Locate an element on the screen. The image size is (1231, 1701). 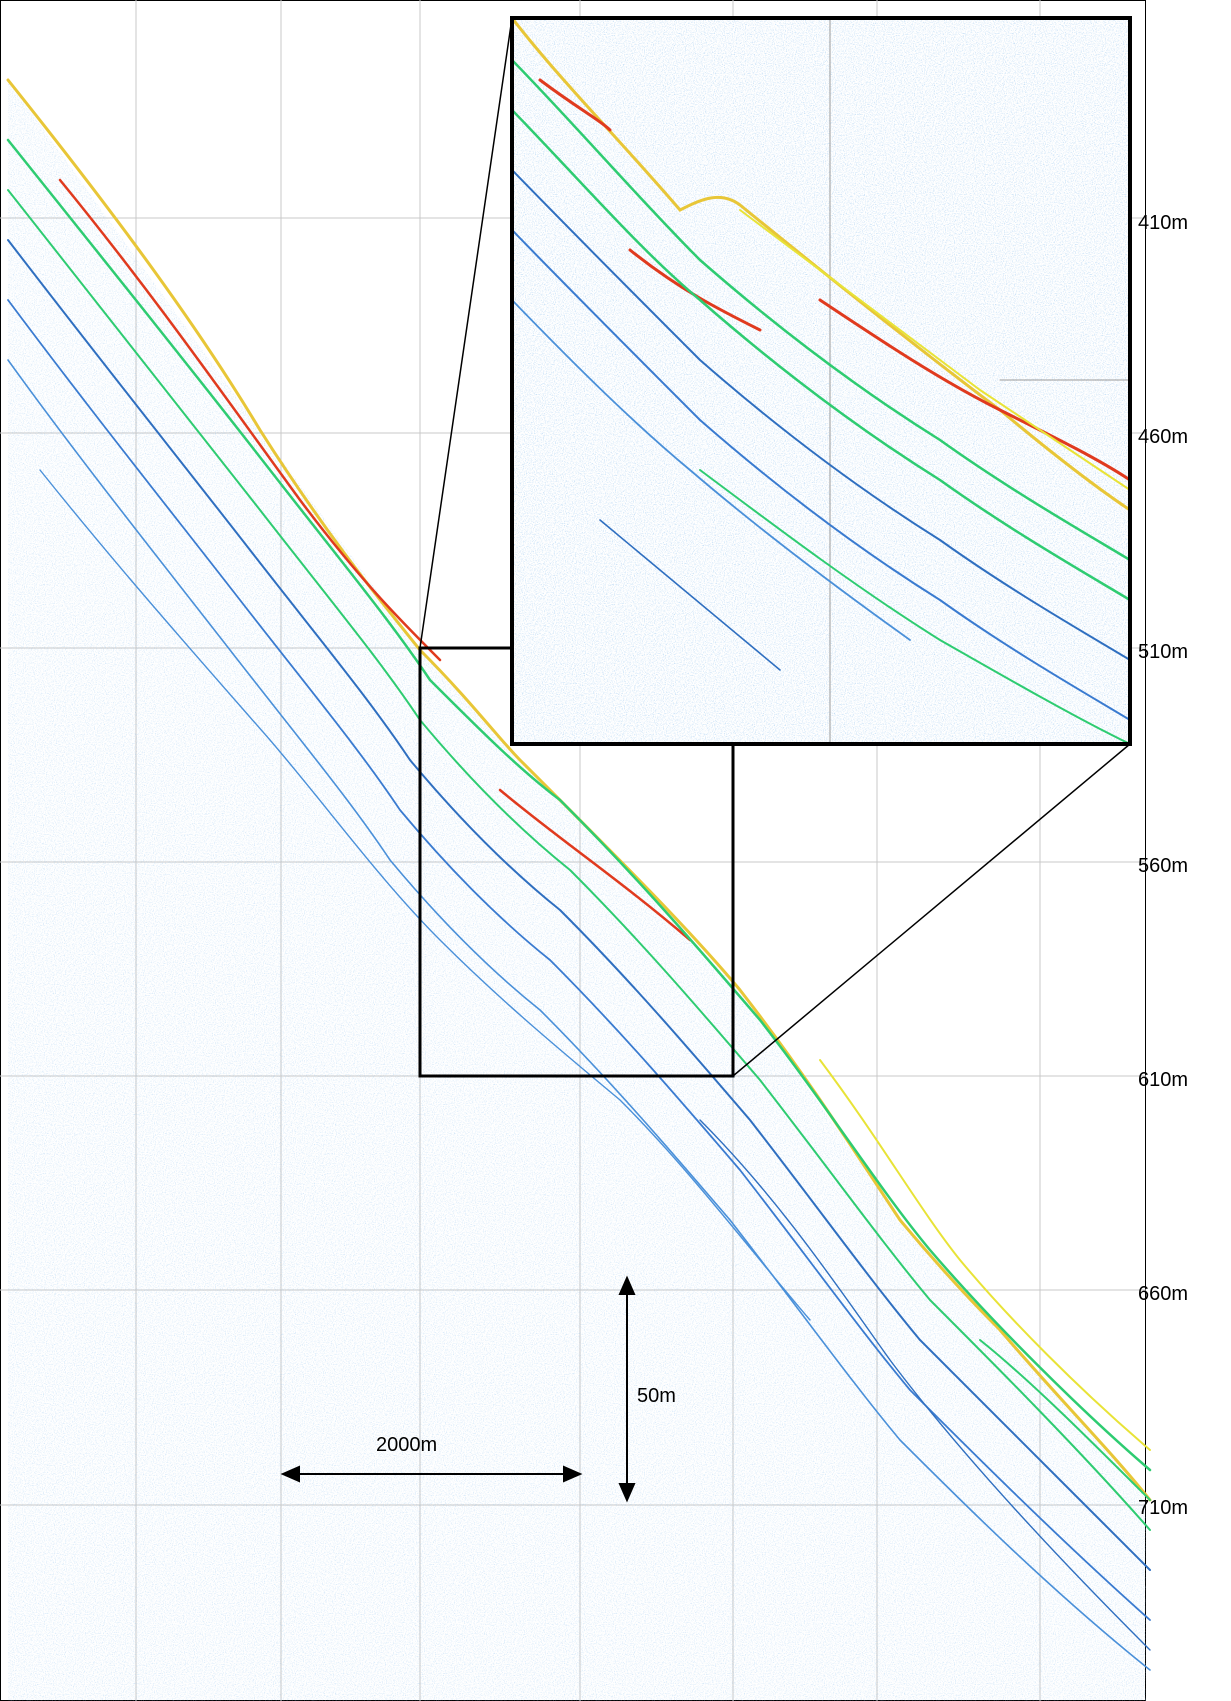
horizontal-scale-label: 2000m is located at coordinates (407, 1445).